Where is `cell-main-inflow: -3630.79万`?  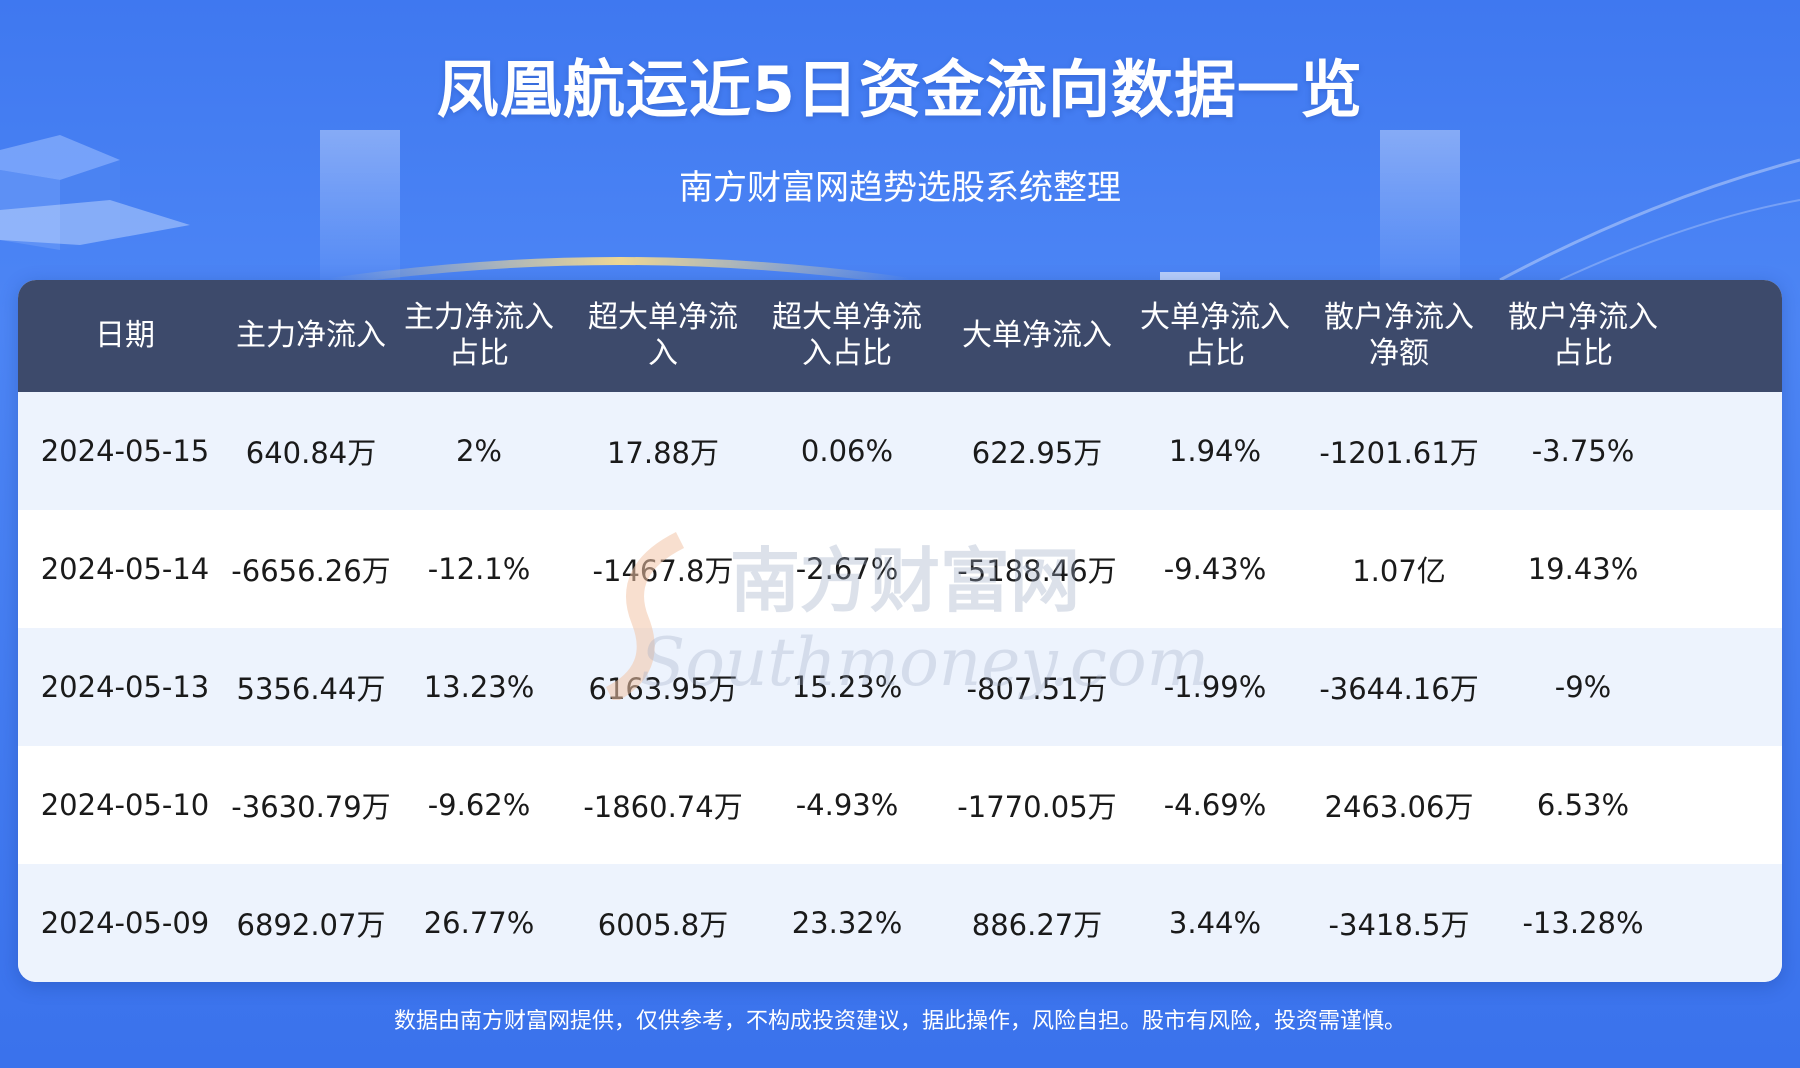
cell-main-inflow: -3630.79万 is located at coordinates (311, 807).